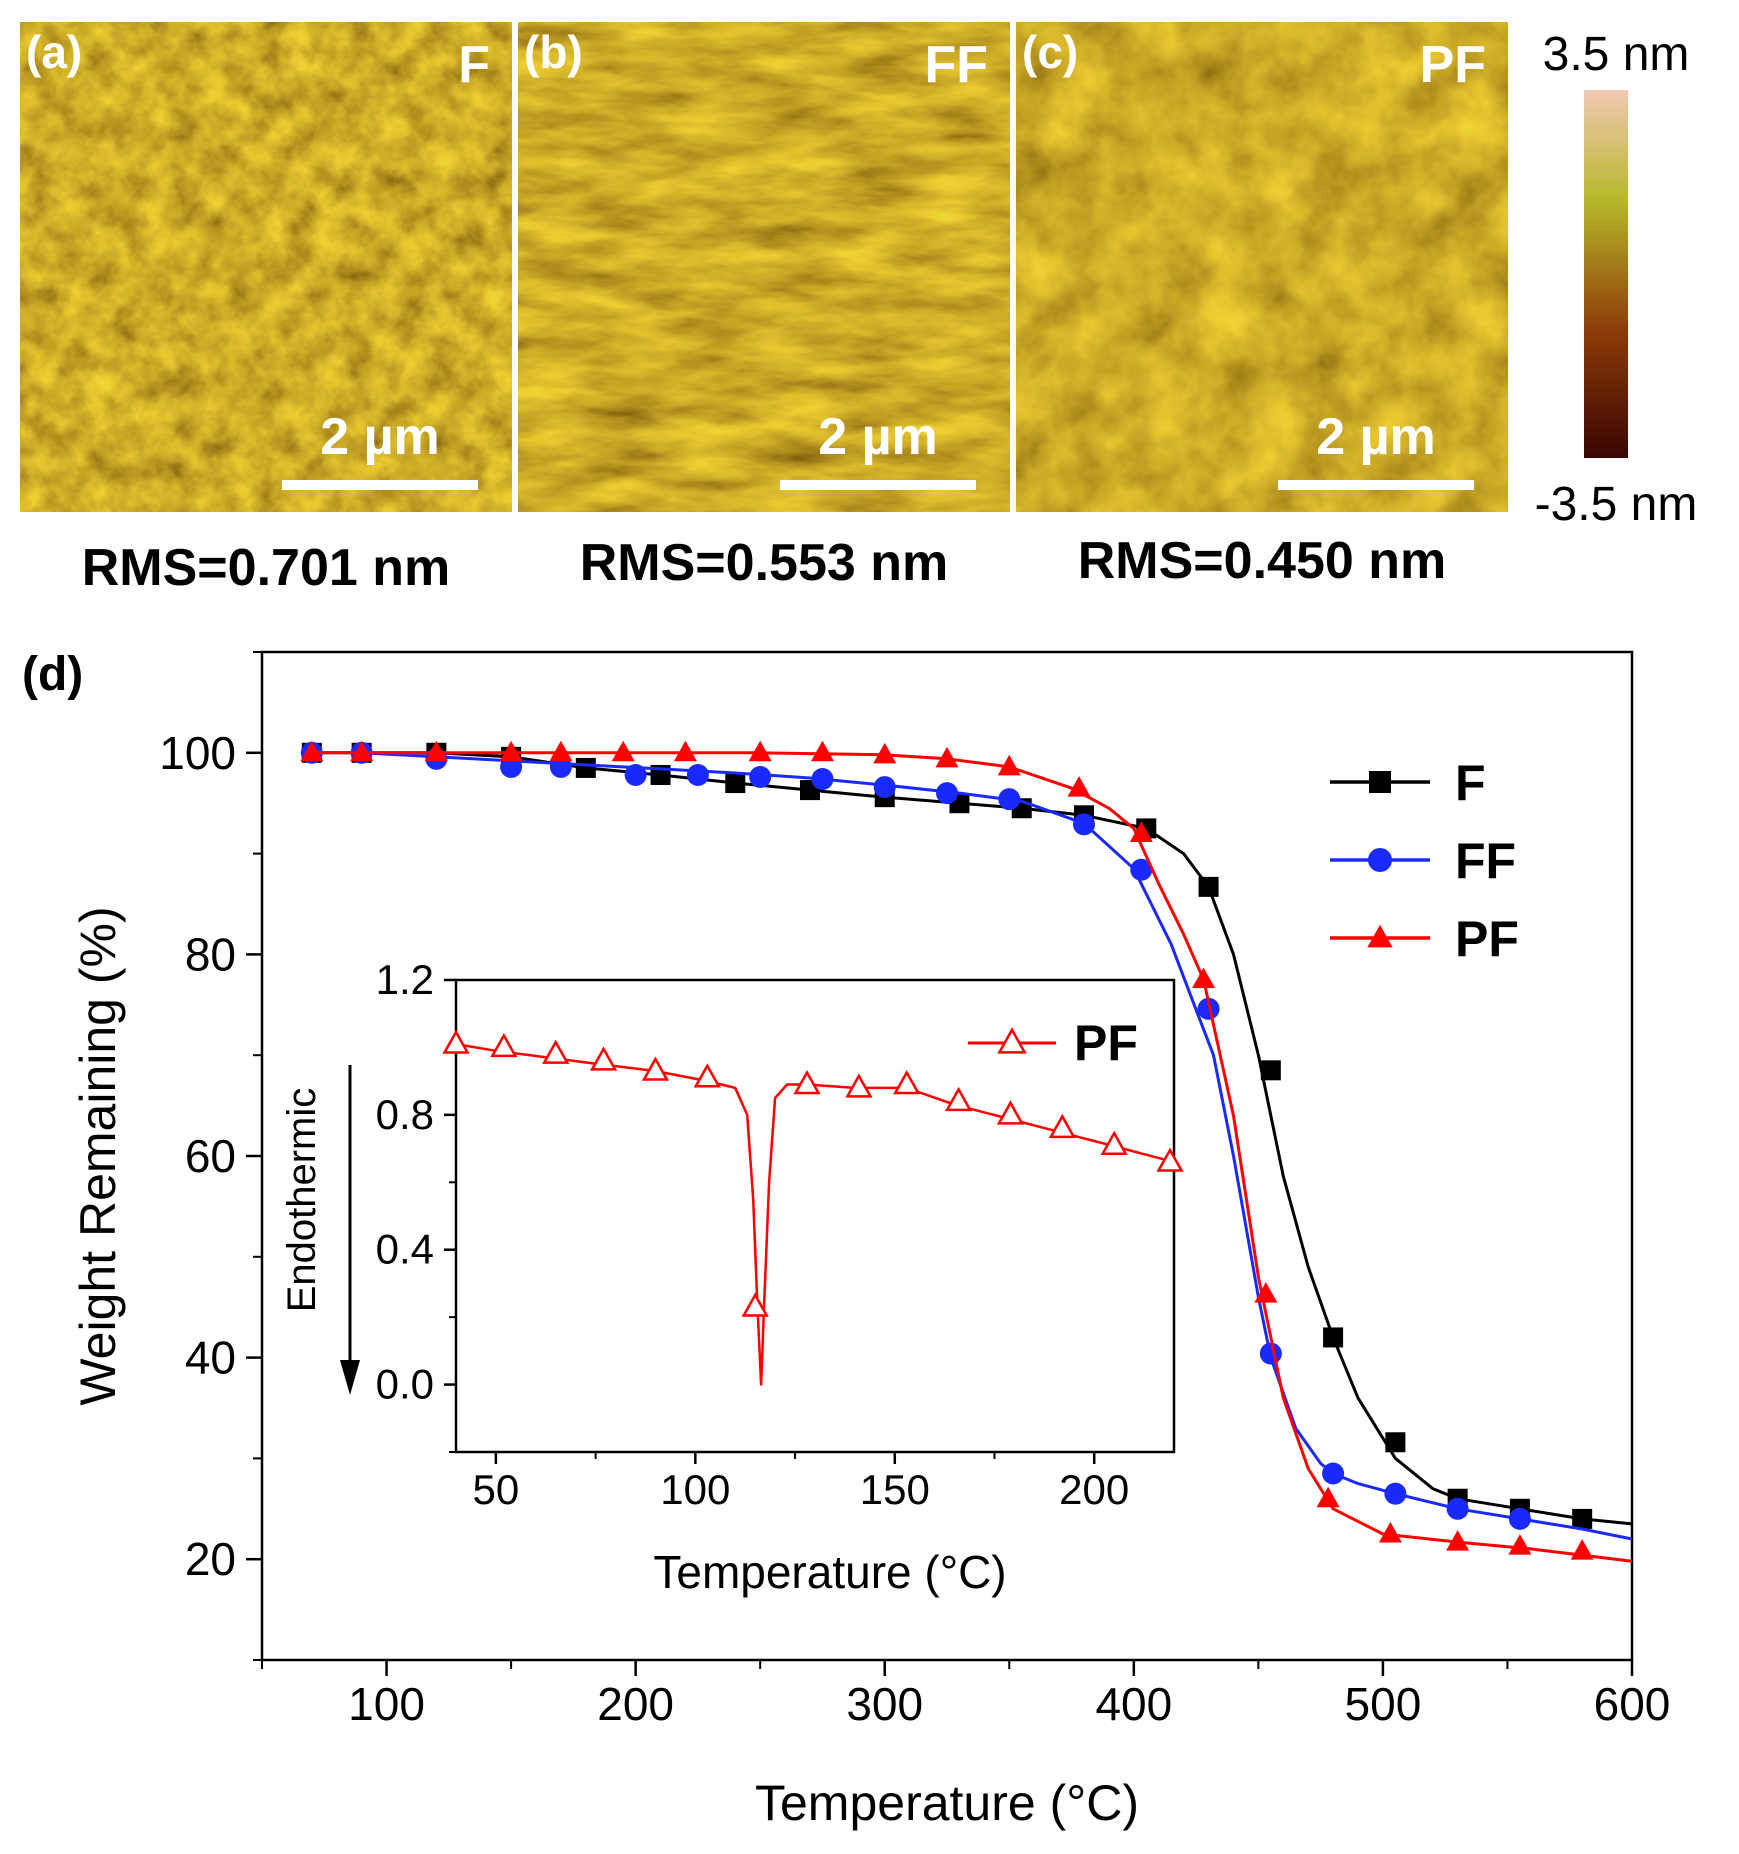  Describe the element at coordinates (1487, 939) in the screenshot. I see `legend-label-pf: PF` at that location.